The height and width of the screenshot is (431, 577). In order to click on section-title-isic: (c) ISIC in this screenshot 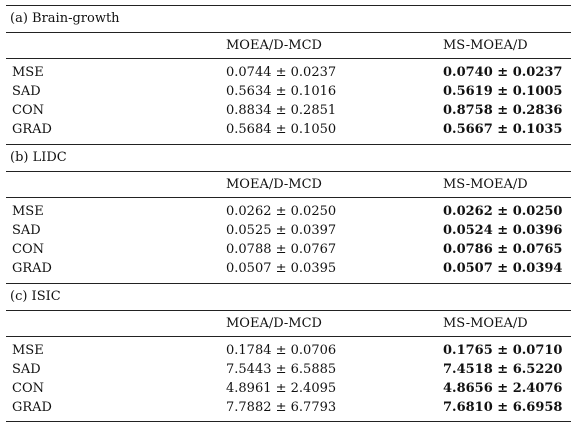, I will do `click(35, 296)`.